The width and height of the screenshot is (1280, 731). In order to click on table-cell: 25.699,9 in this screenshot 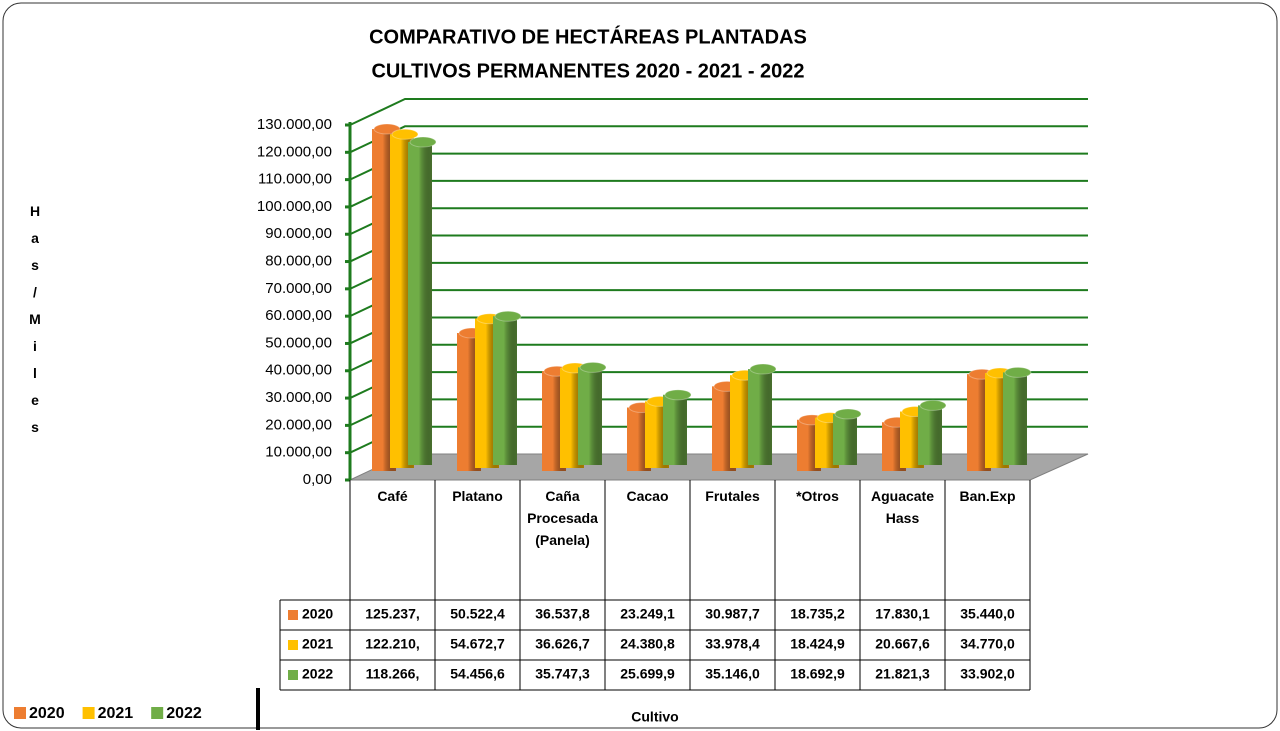, I will do `click(647, 674)`.